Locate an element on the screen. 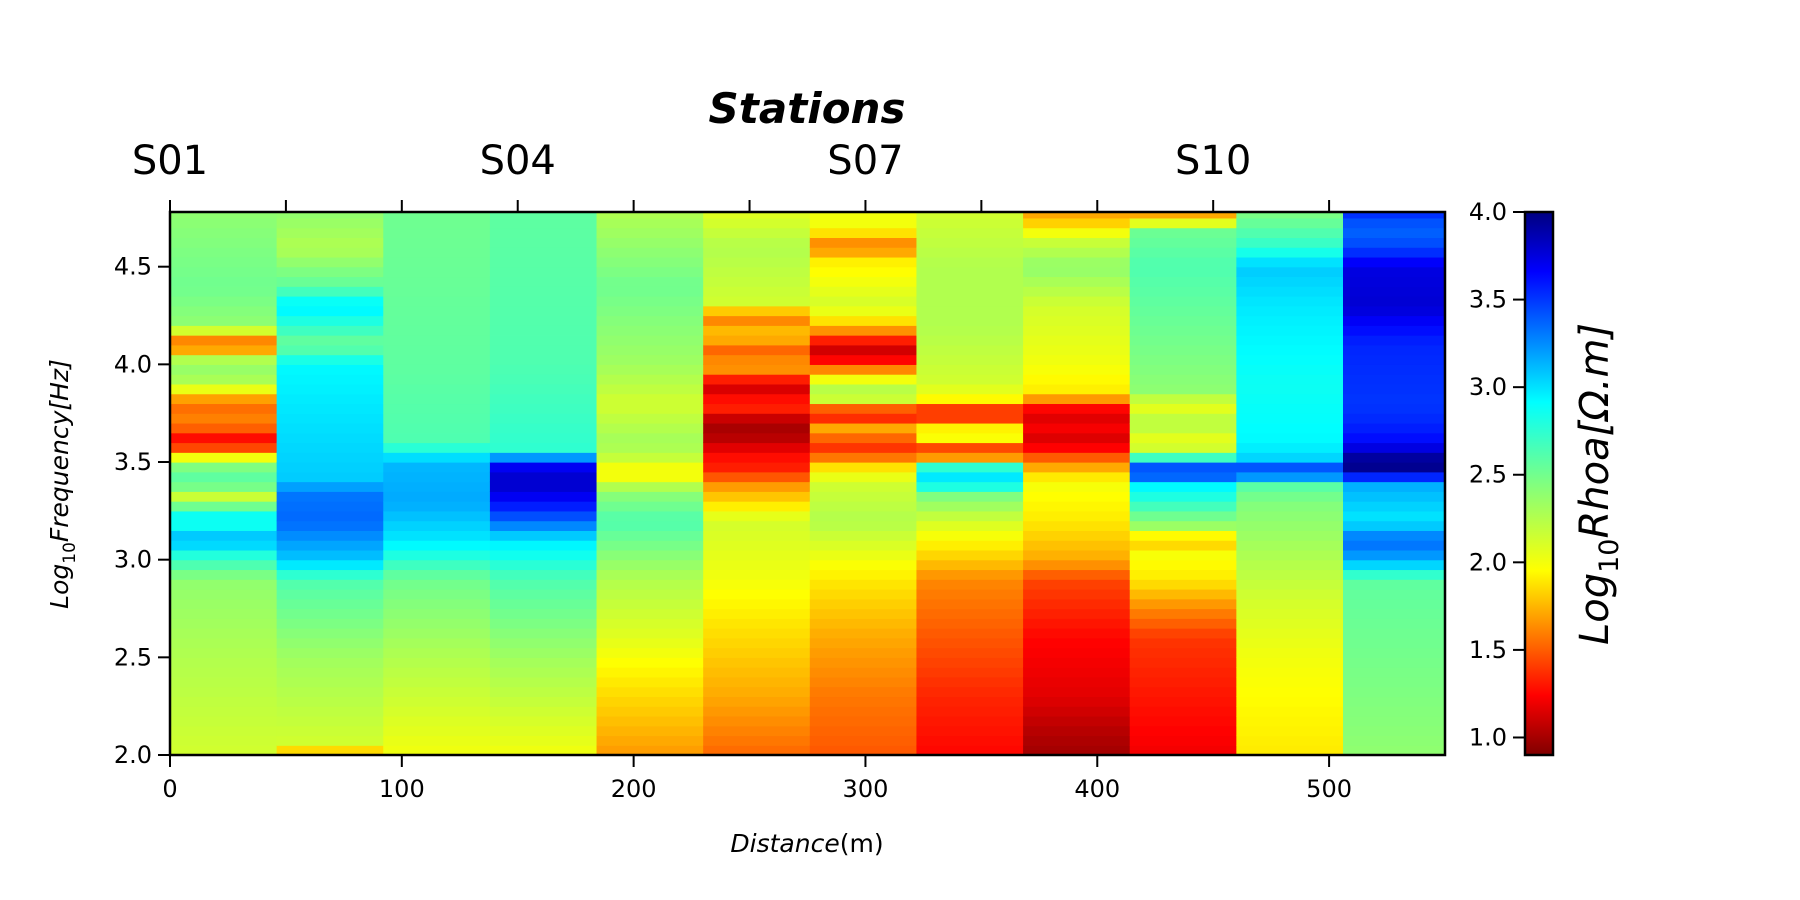 The height and width of the screenshot is (900, 1800). y-tick-label: 2.5 is located at coordinates (133, 657).